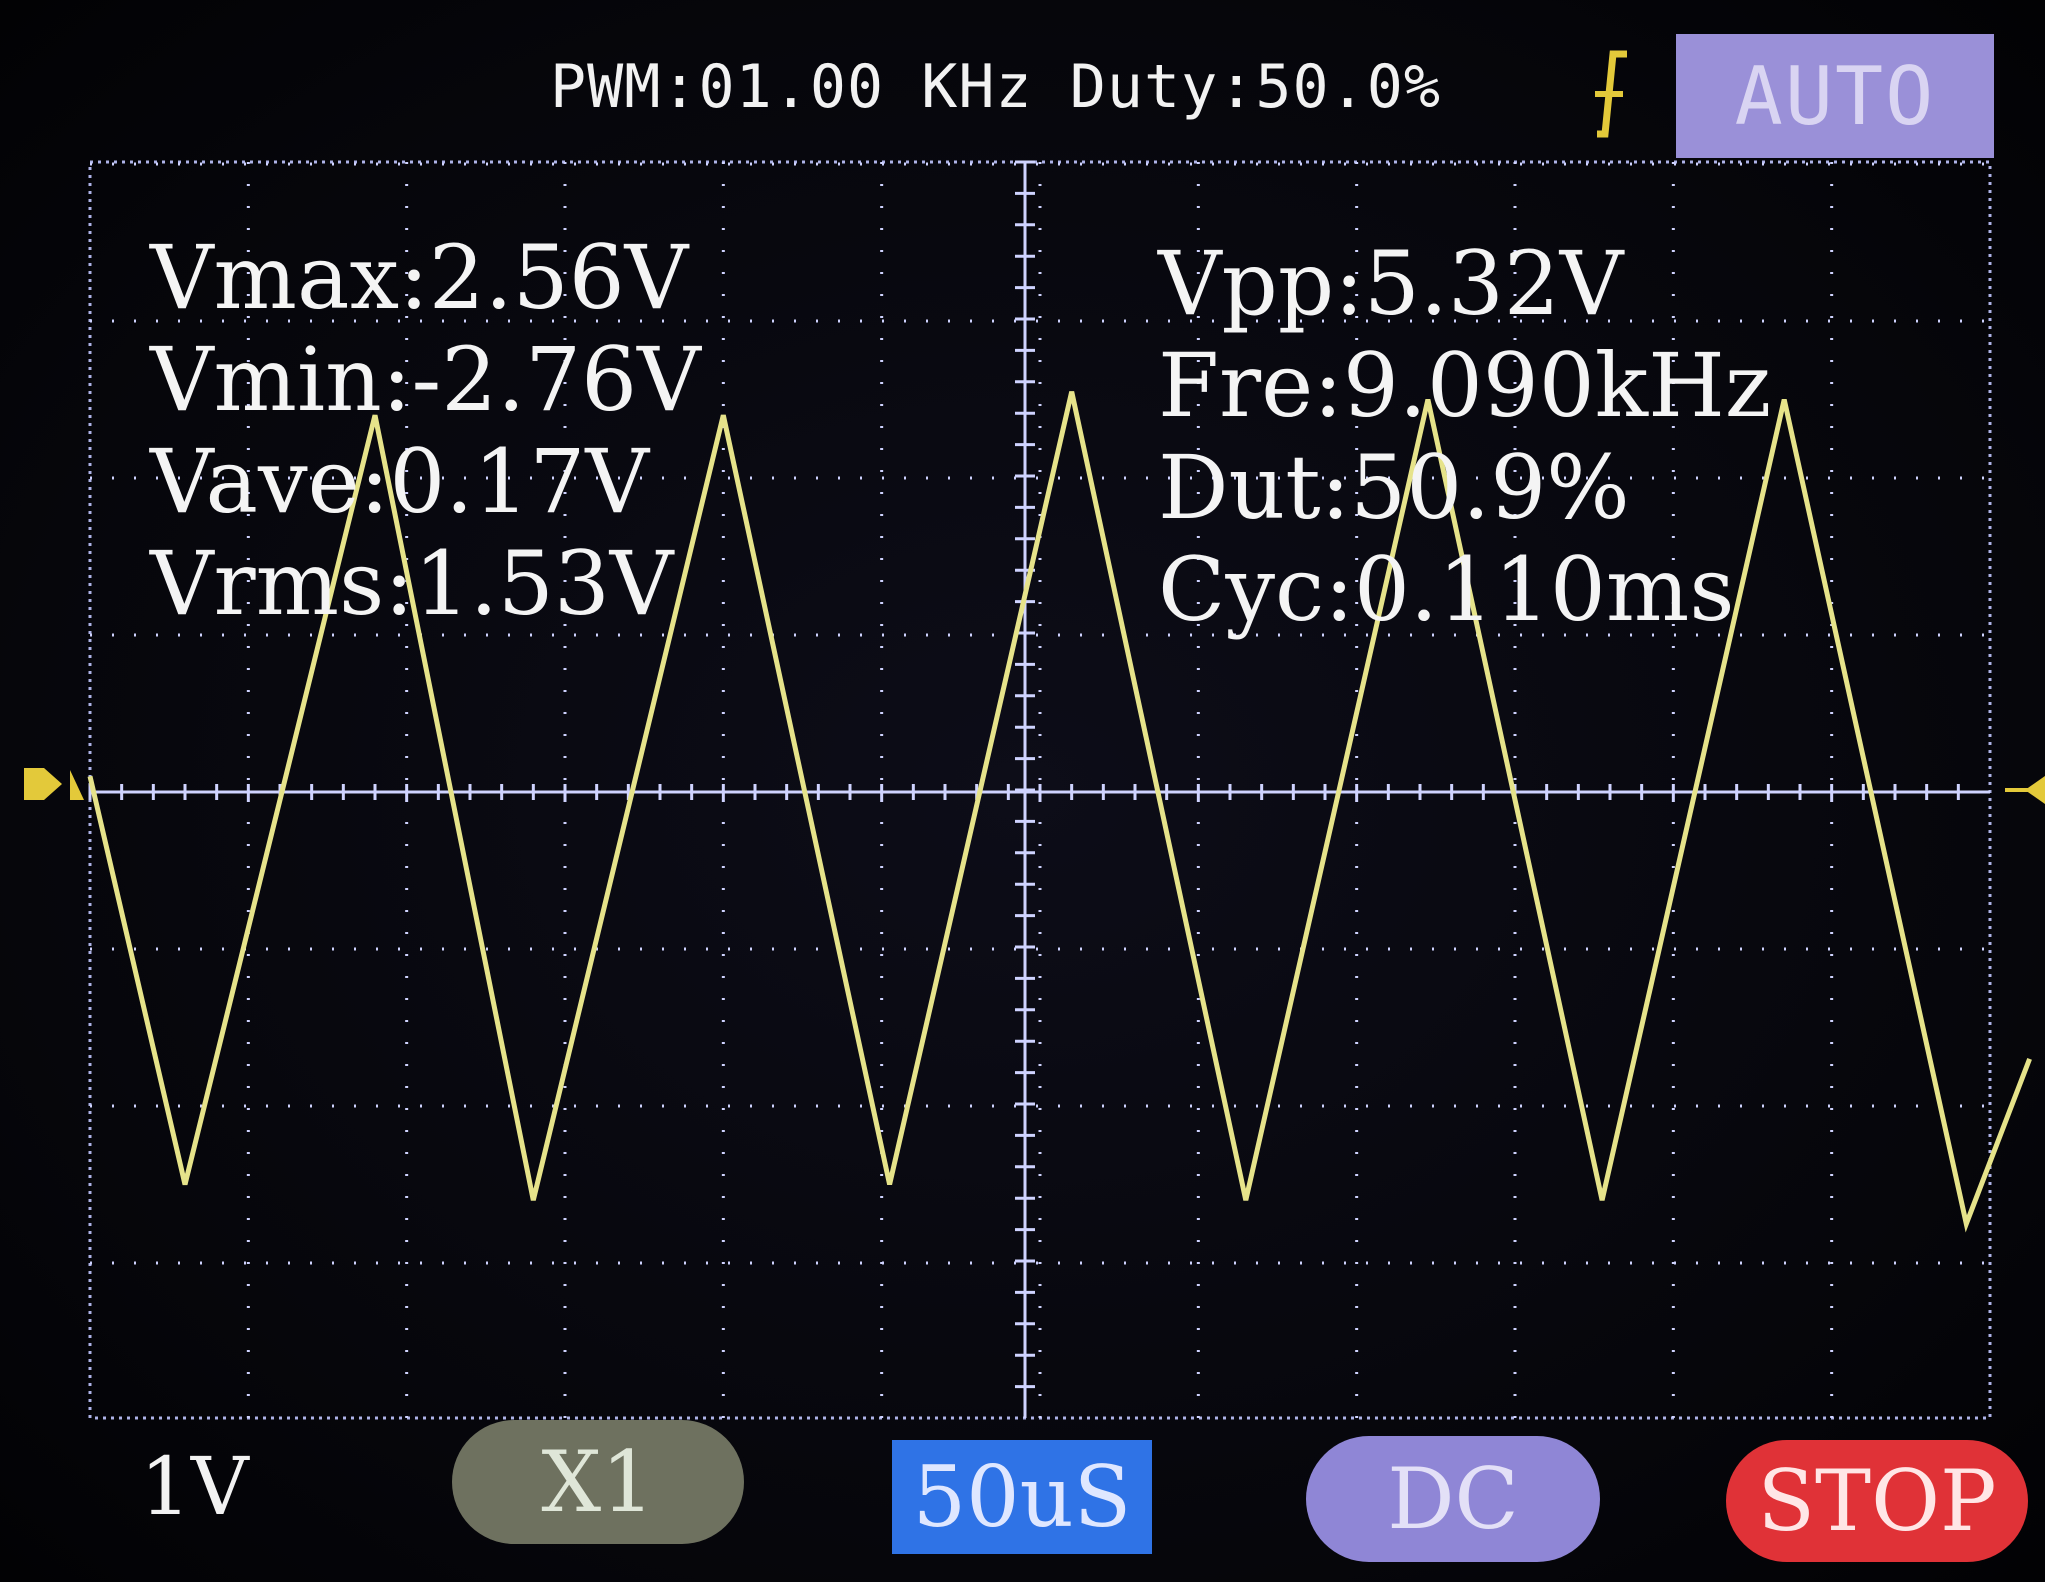  What do you see at coordinates (425, 379) in the screenshot?
I see `vmin-readout: Vmin:-2.76V` at bounding box center [425, 379].